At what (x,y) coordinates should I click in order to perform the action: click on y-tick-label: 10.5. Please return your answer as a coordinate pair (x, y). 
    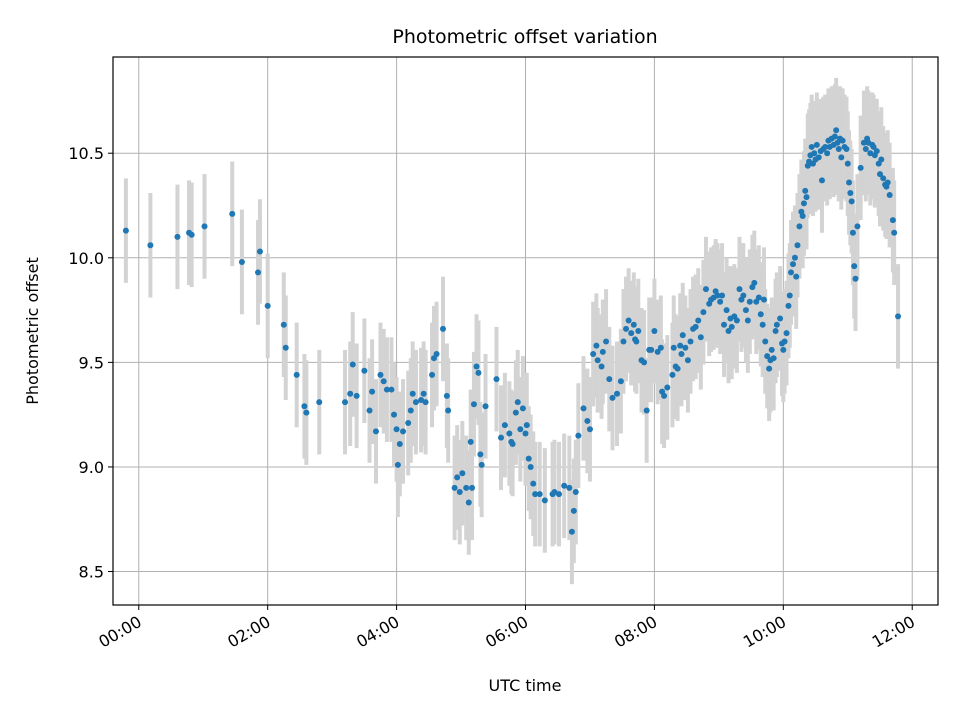
    Looking at the image, I should click on (86, 153).